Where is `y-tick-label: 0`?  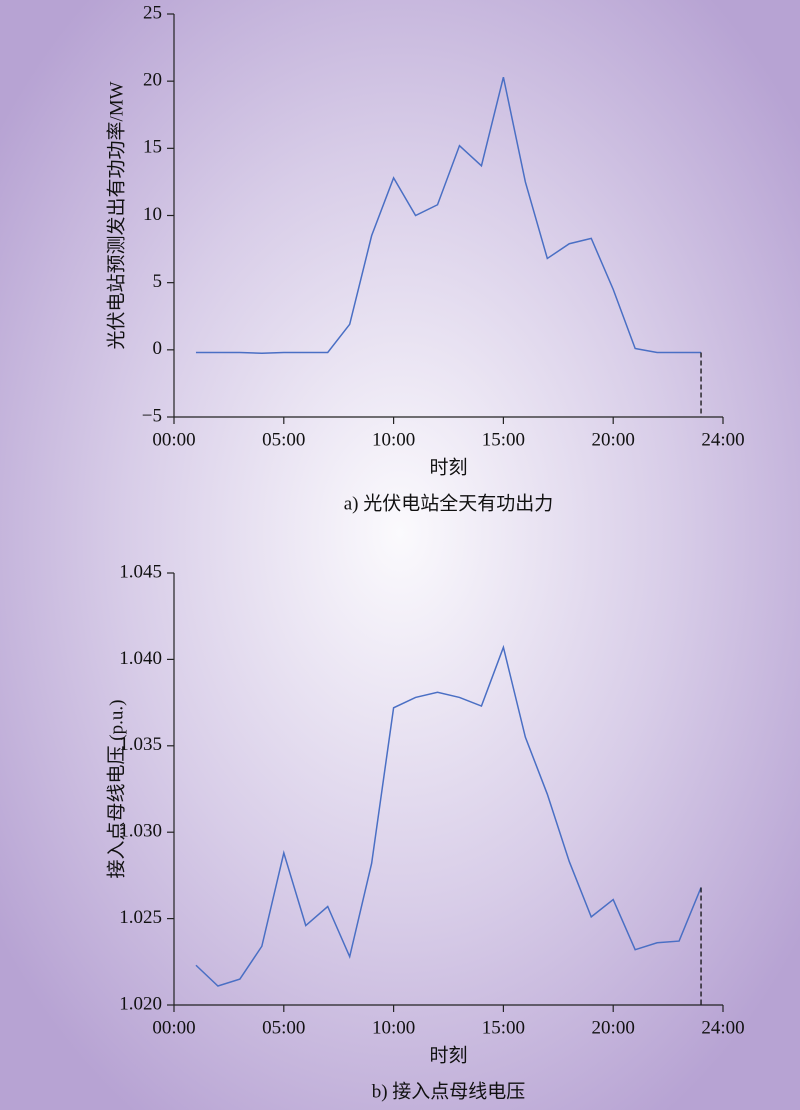
y-tick-label: 0 is located at coordinates (158, 348).